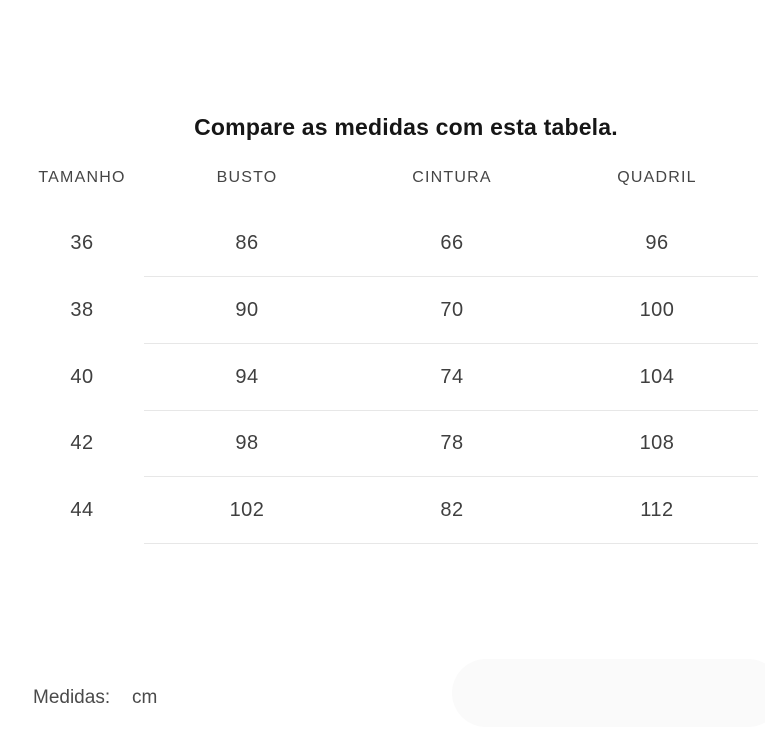 The width and height of the screenshot is (765, 745). Describe the element at coordinates (382, 243) in the screenshot. I see `table-row: 36 86 66 96` at that location.